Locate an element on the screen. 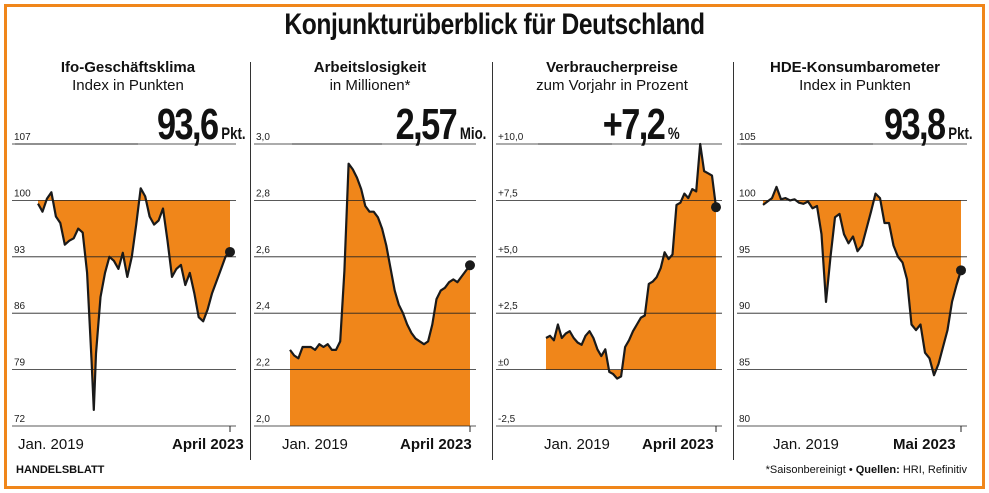 This screenshot has width=989, height=493. y-tick-label: 2,4 is located at coordinates (263, 306).